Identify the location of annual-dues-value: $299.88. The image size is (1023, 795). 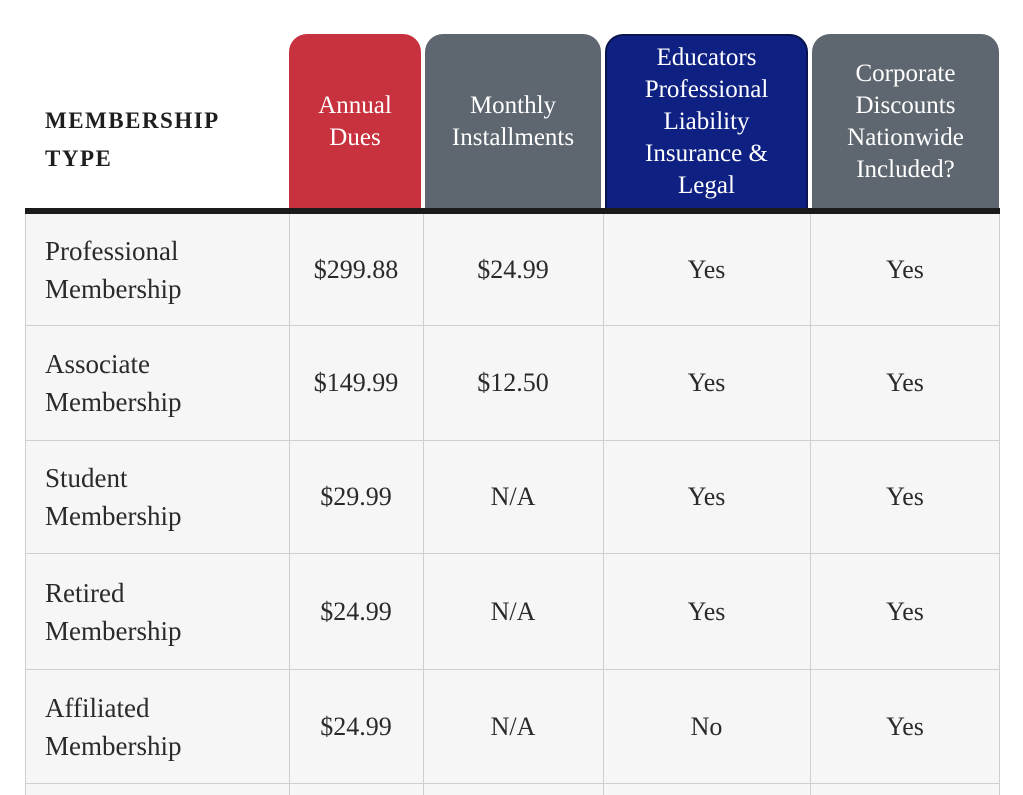
(356, 269).